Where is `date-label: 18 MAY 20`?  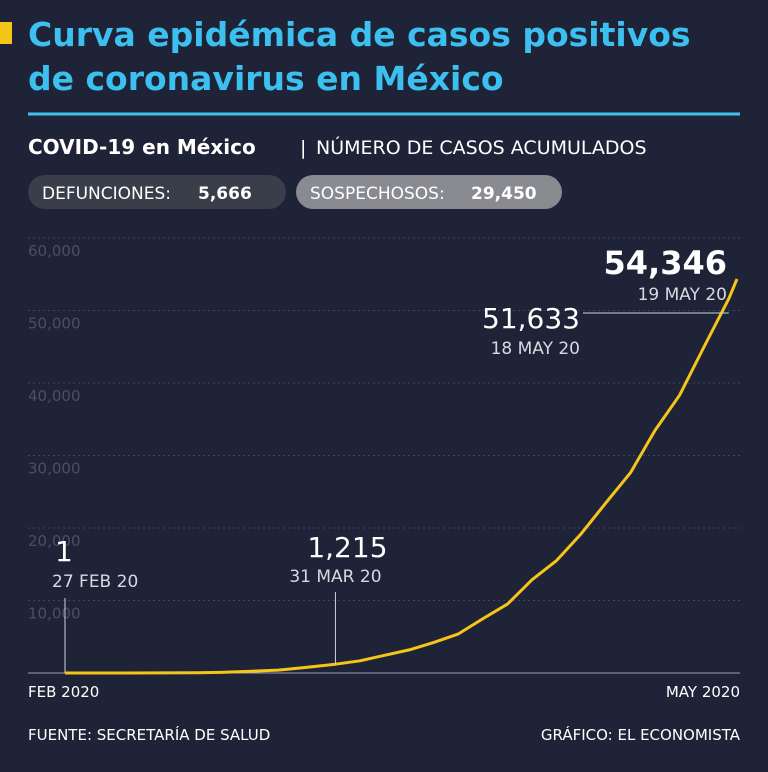
date-label: 18 MAY 20 is located at coordinates (535, 349).